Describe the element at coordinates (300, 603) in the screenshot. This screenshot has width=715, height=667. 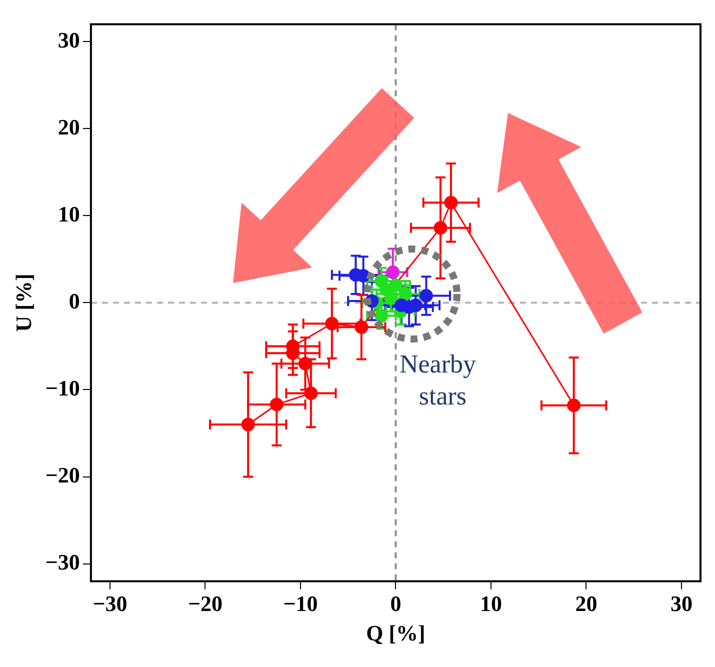
I see `x-tick-label: −10` at that location.